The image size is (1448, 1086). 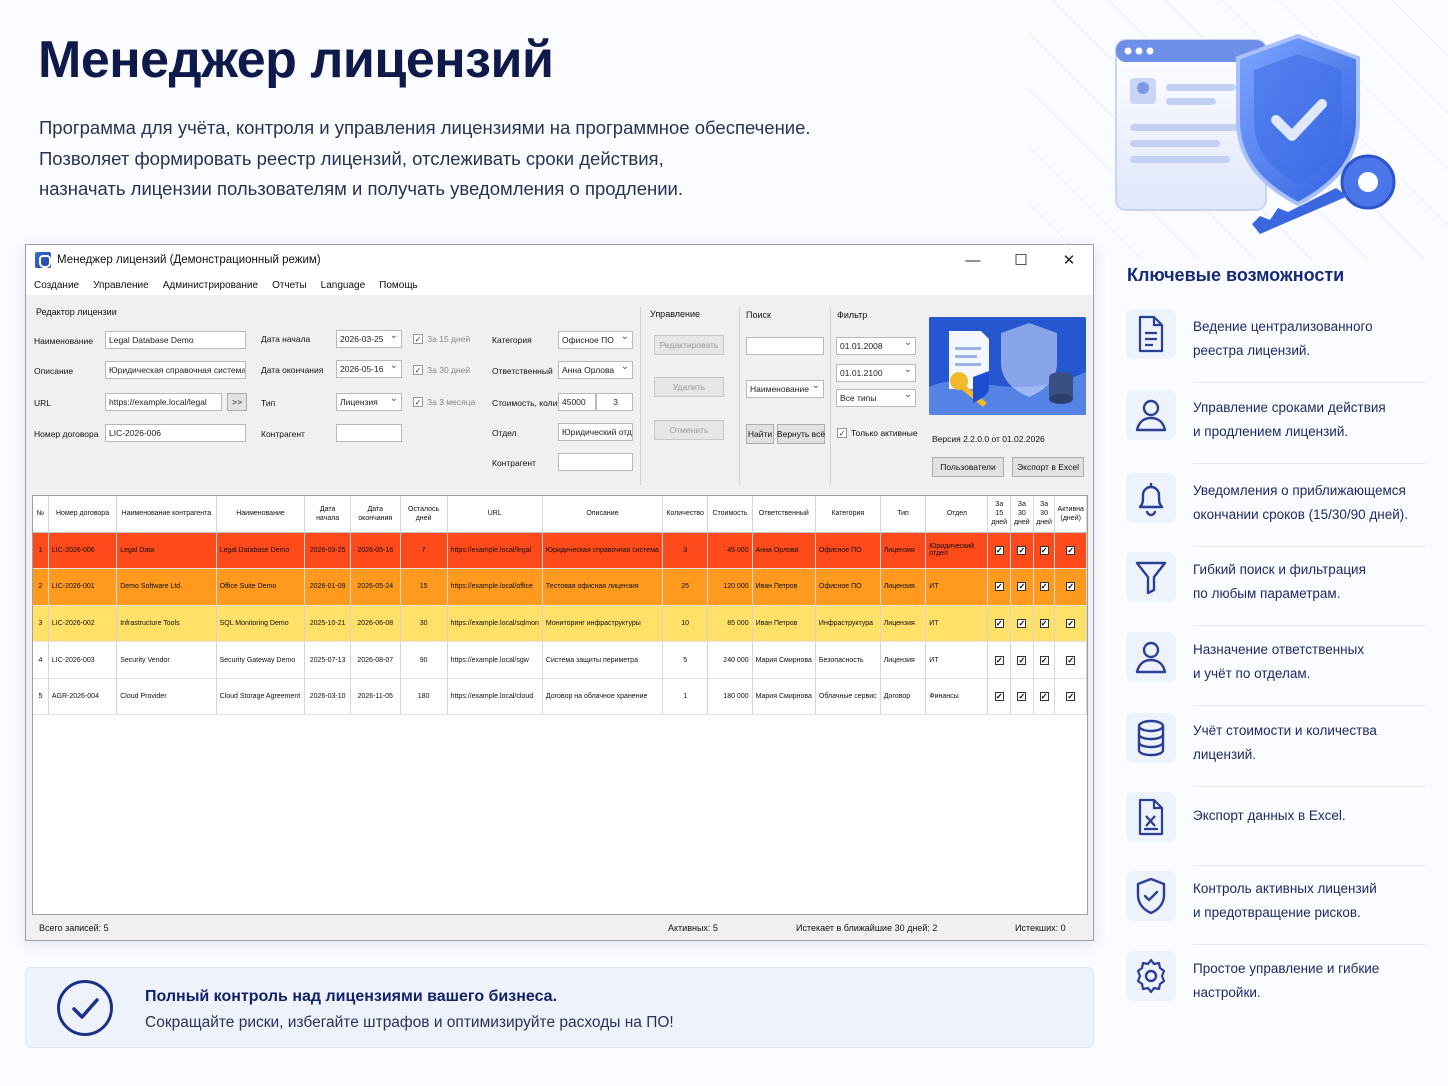 What do you see at coordinates (41, 514) in the screenshot?
I see `col-header: №` at bounding box center [41, 514].